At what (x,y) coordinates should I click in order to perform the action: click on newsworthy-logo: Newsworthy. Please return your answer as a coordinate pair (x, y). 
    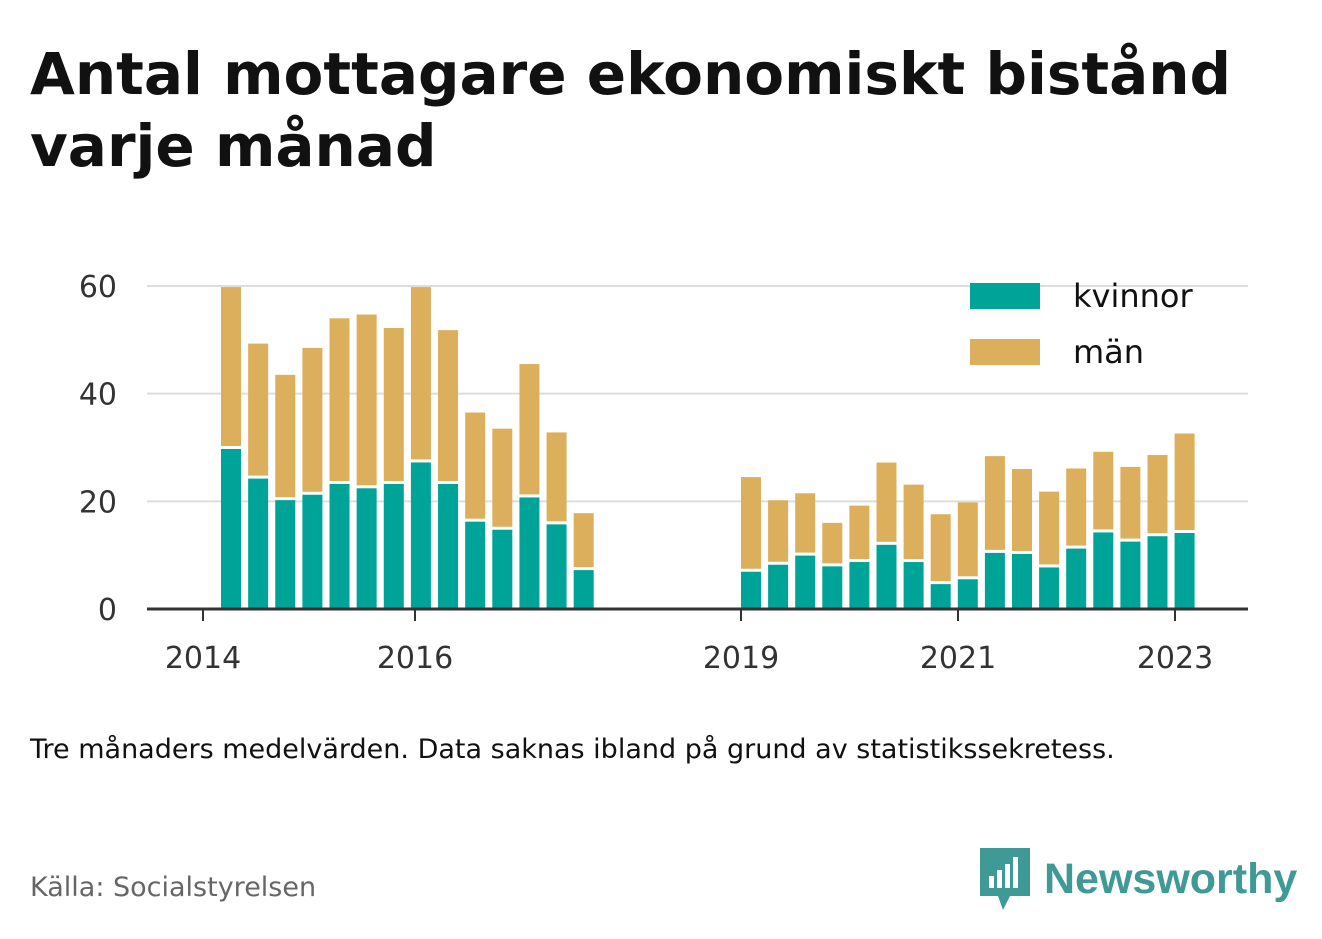
    Looking at the image, I should click on (1138, 879).